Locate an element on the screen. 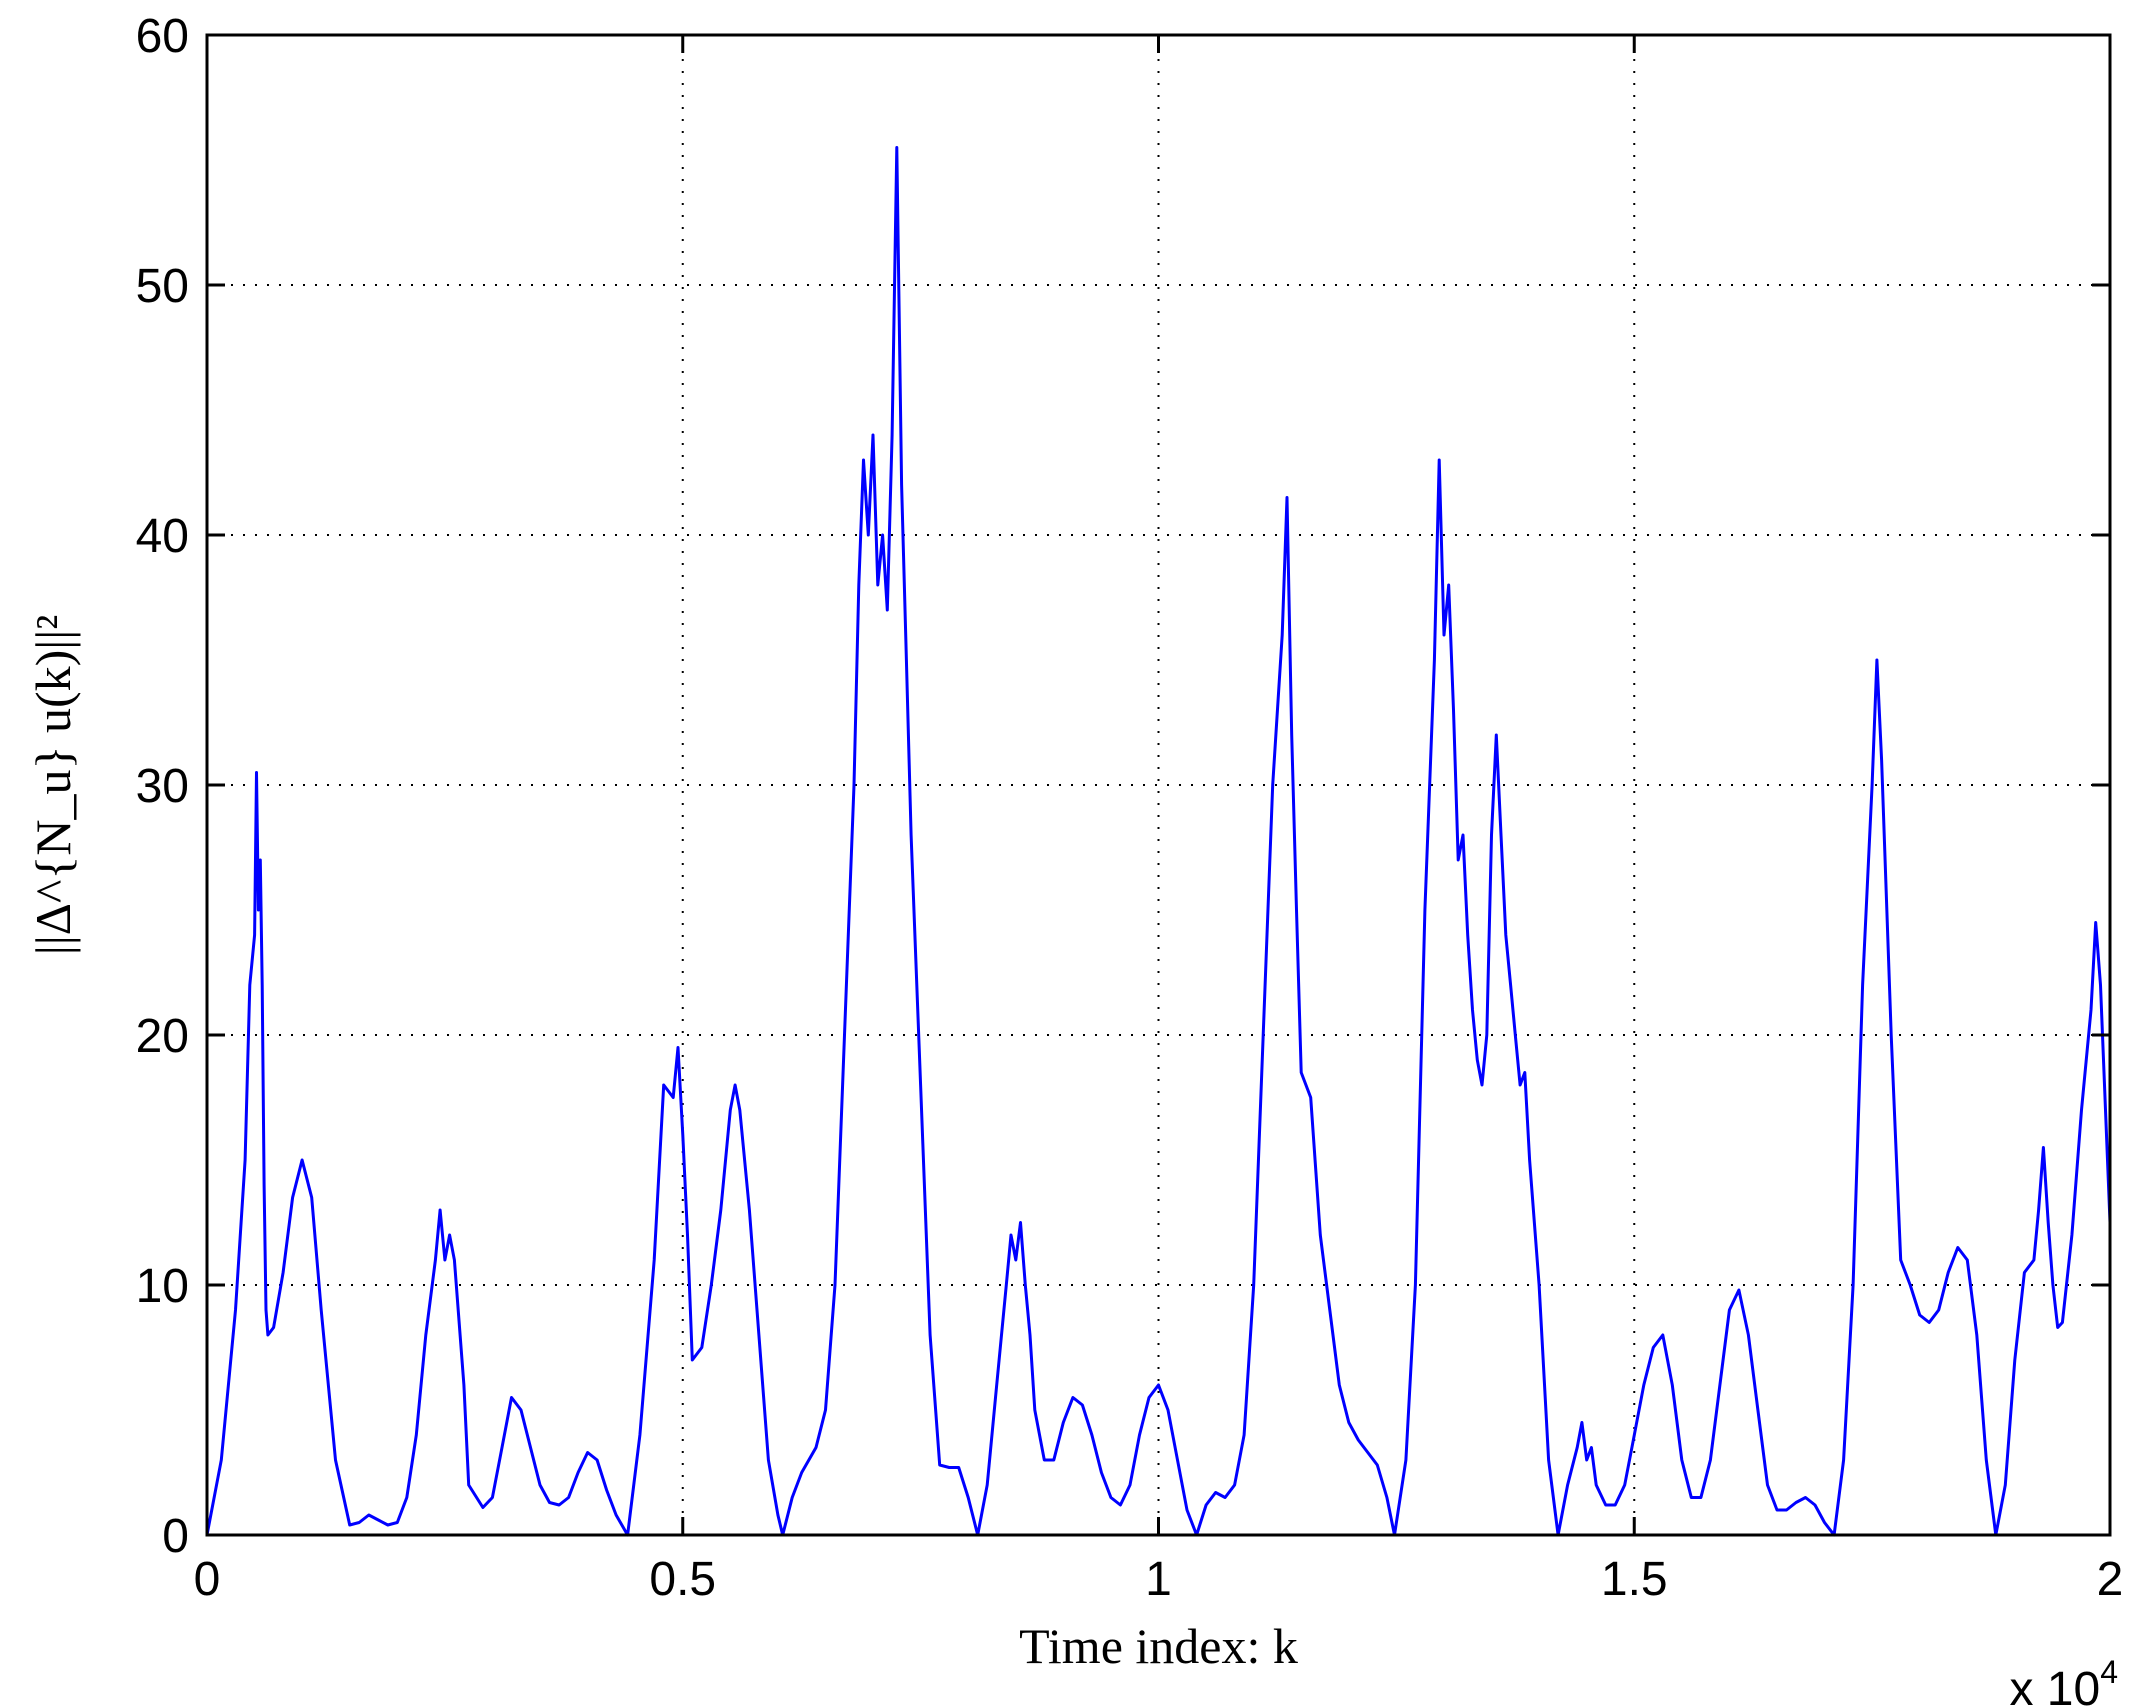 The image size is (2148, 1708). y-tick-label: 0 is located at coordinates (175, 1536).